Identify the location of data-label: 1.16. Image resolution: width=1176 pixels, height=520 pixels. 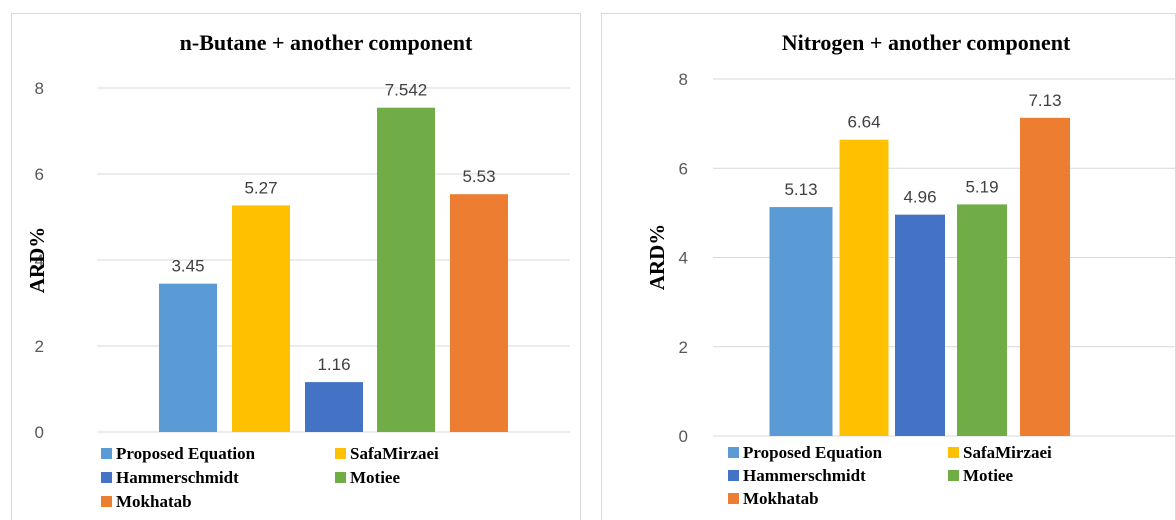
(333, 364).